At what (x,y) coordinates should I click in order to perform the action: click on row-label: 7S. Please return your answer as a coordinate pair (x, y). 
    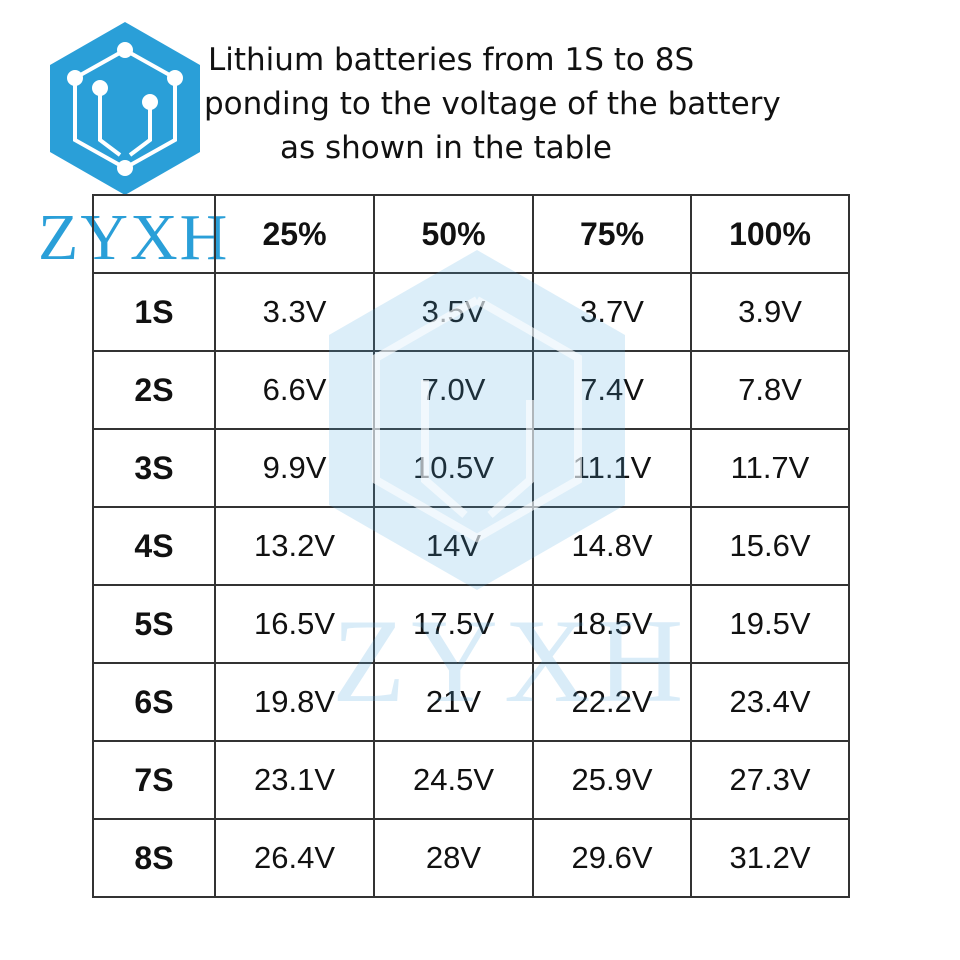
    Looking at the image, I should click on (154, 780).